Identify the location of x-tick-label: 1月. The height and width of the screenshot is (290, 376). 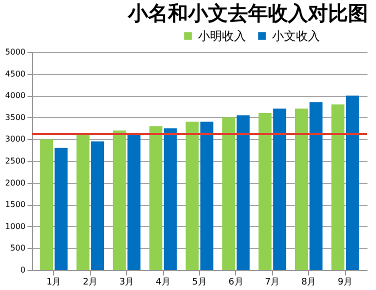
(54, 283).